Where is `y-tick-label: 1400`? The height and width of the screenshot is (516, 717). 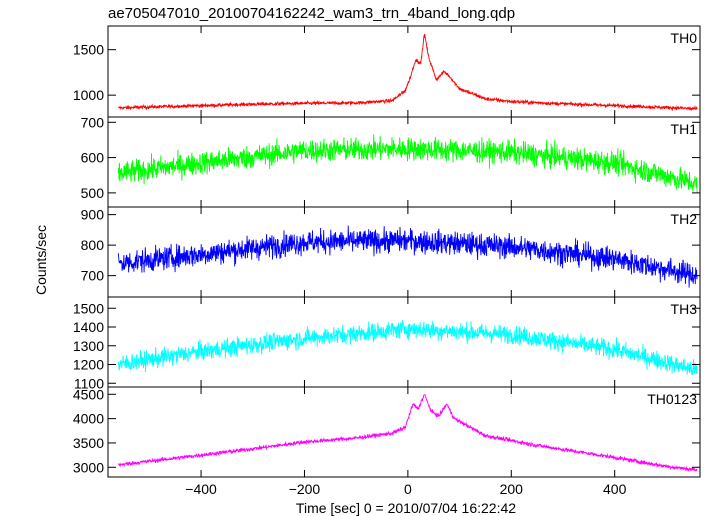
y-tick-label: 1400 is located at coordinates (88, 327).